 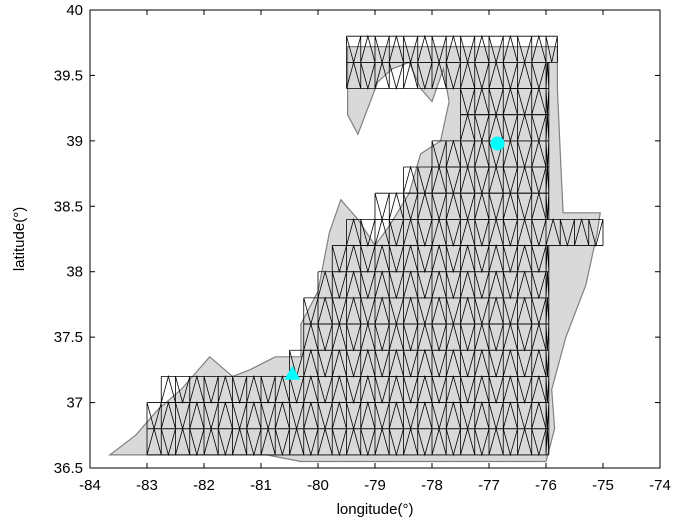 I want to click on x-tick-label: -76, so click(x=546, y=485).